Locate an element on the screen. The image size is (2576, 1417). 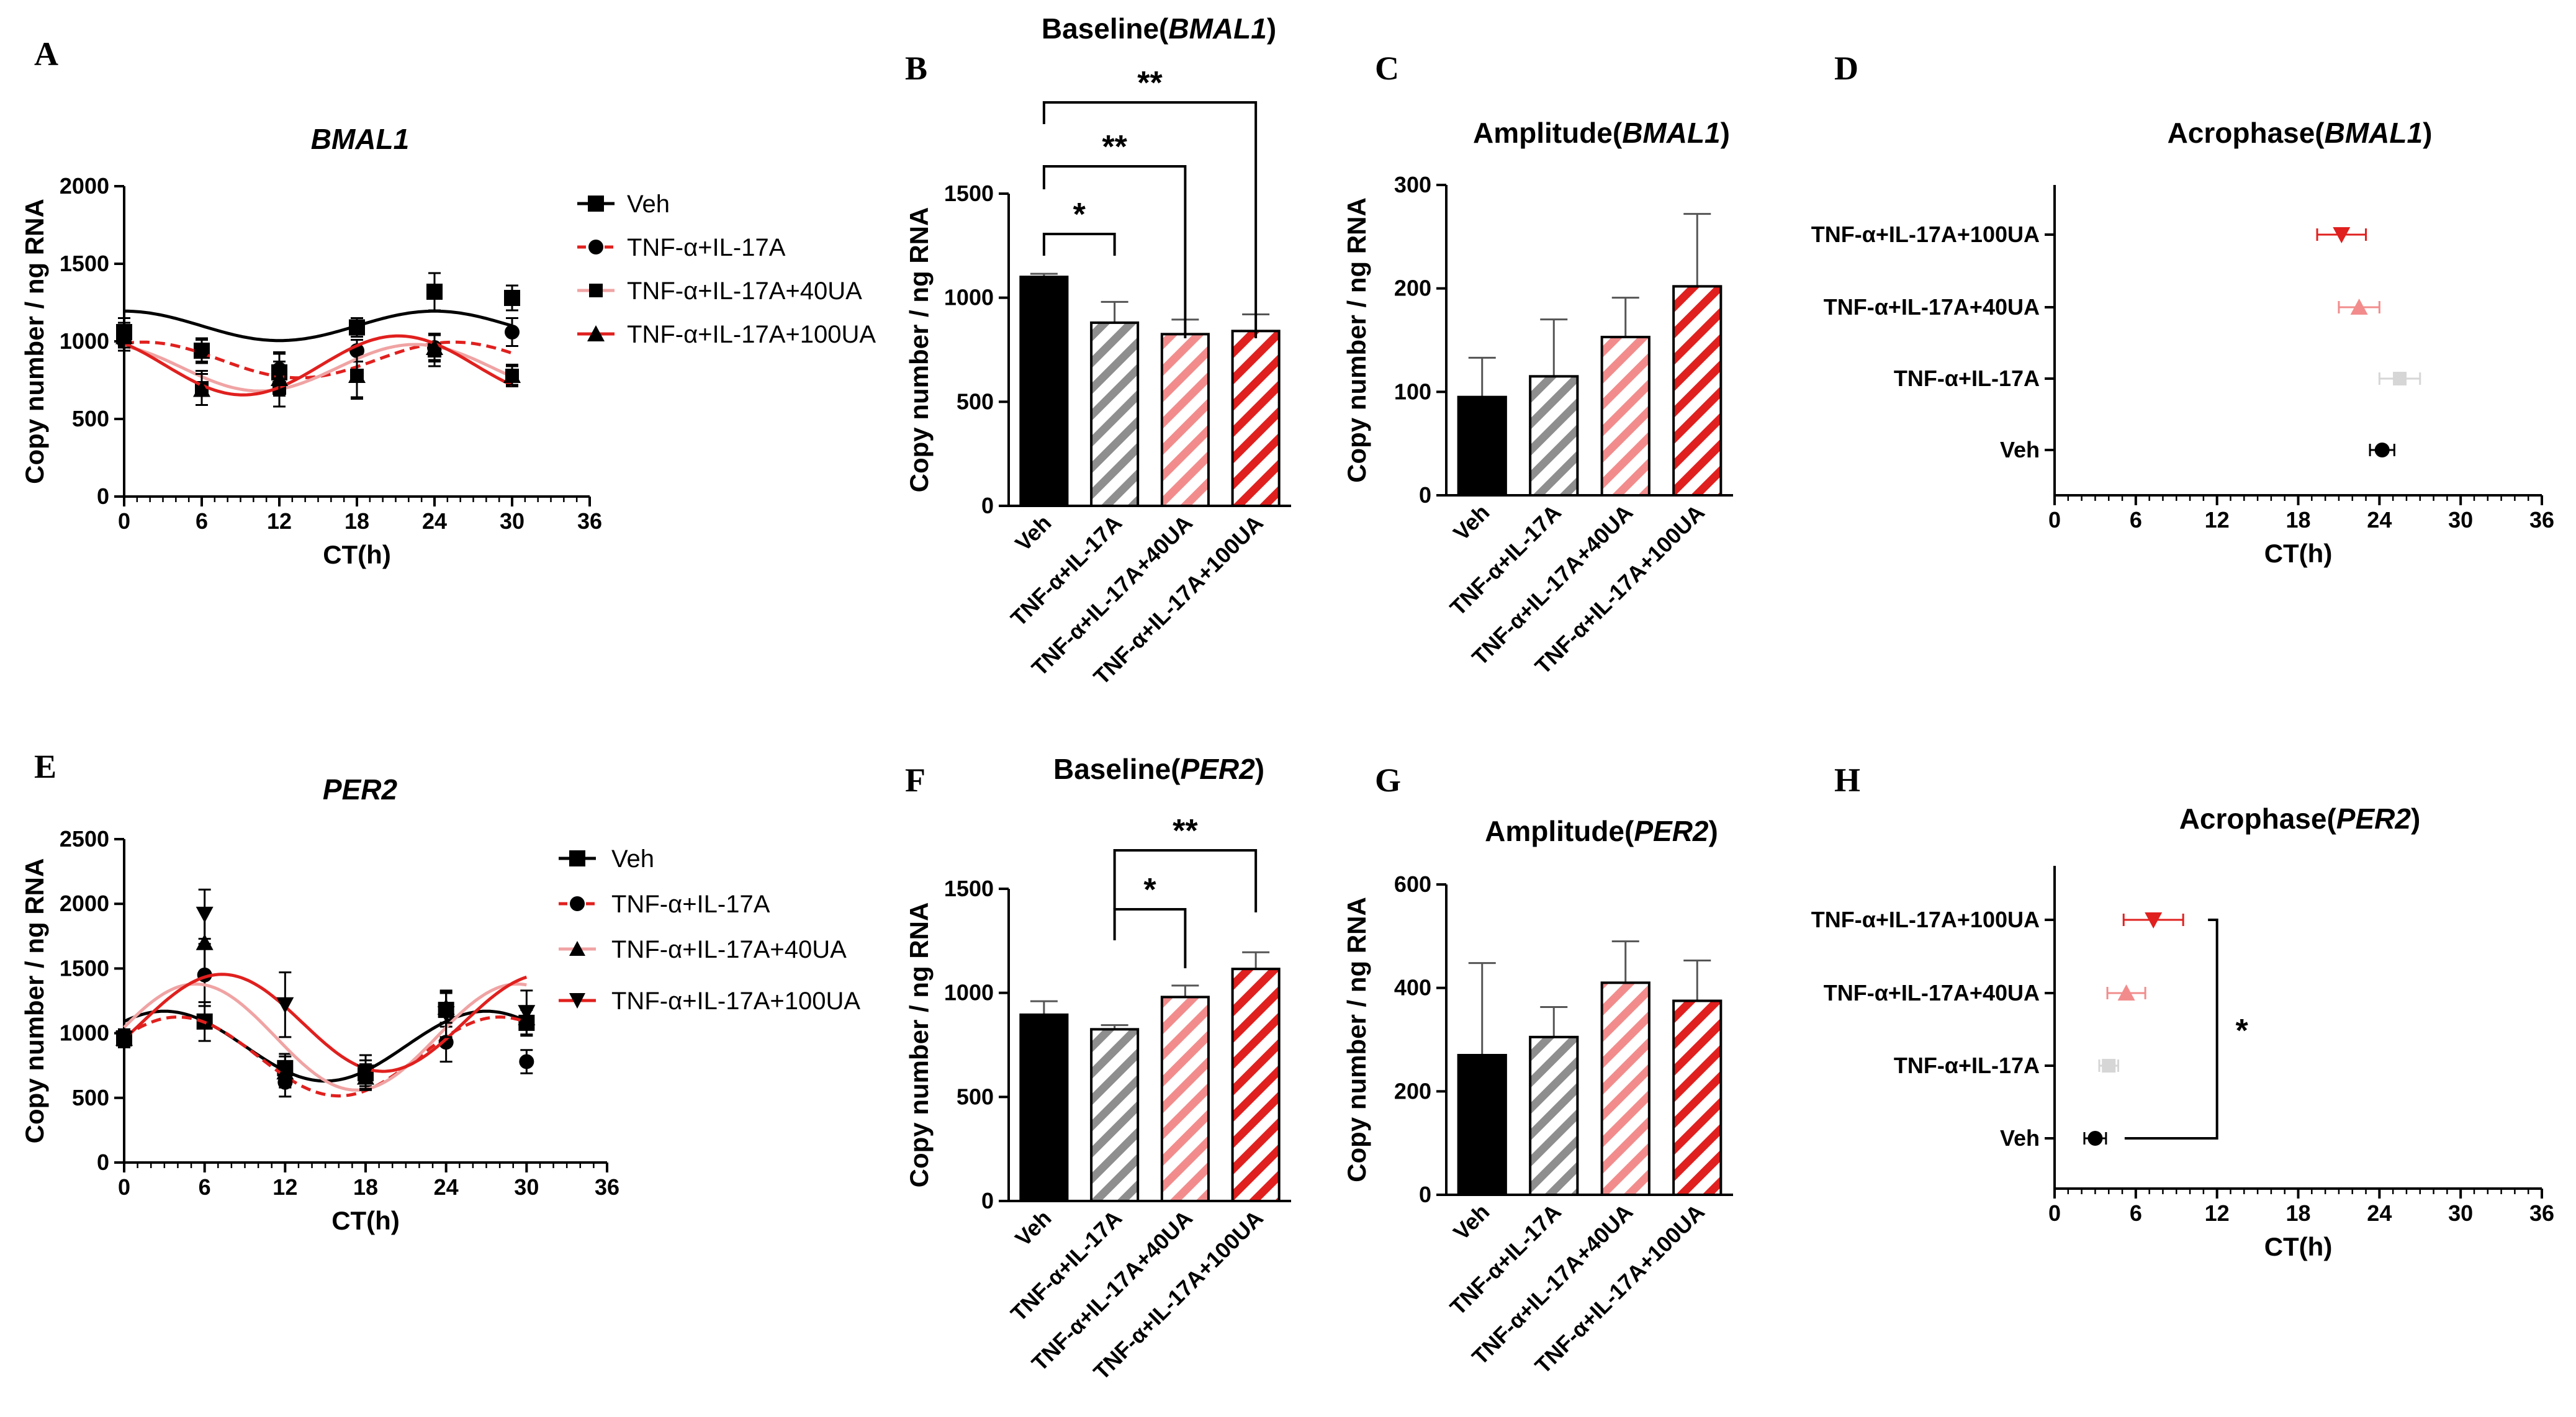
x-tick-label-e: 24 is located at coordinates (446, 1187).